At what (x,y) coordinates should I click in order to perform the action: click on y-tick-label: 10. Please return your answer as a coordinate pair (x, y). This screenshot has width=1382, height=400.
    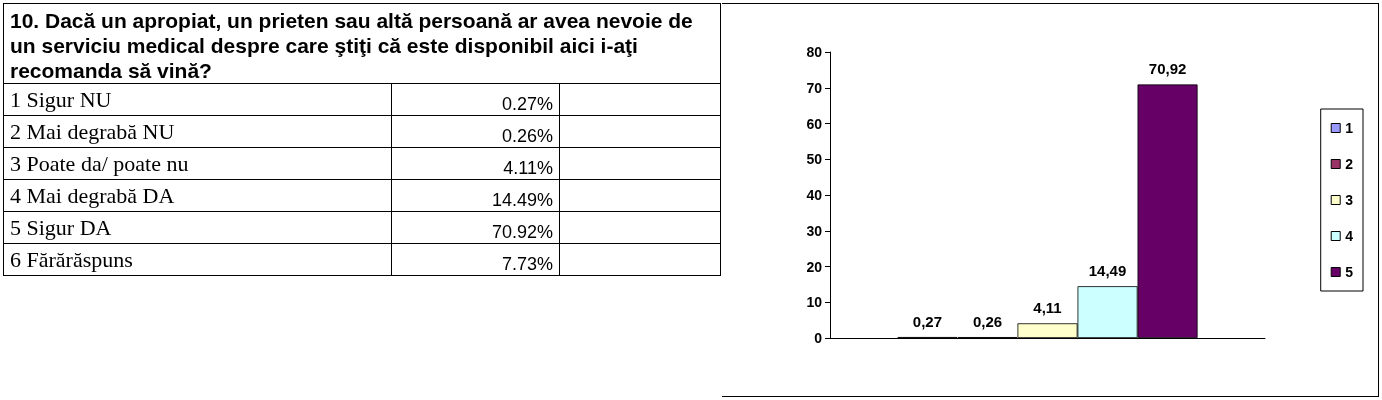
    Looking at the image, I should click on (814, 302).